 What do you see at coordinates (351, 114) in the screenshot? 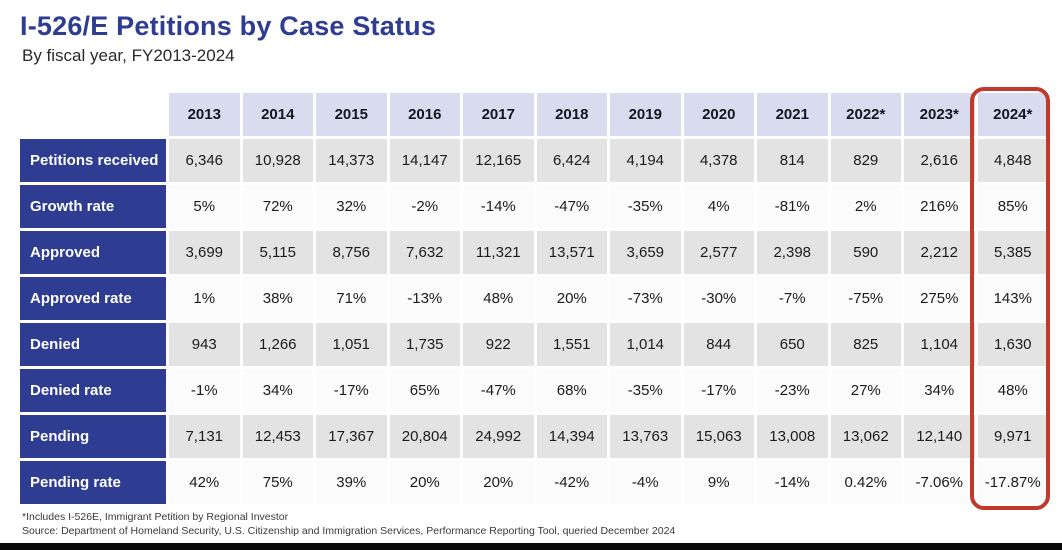
I see `column-header: 2015` at bounding box center [351, 114].